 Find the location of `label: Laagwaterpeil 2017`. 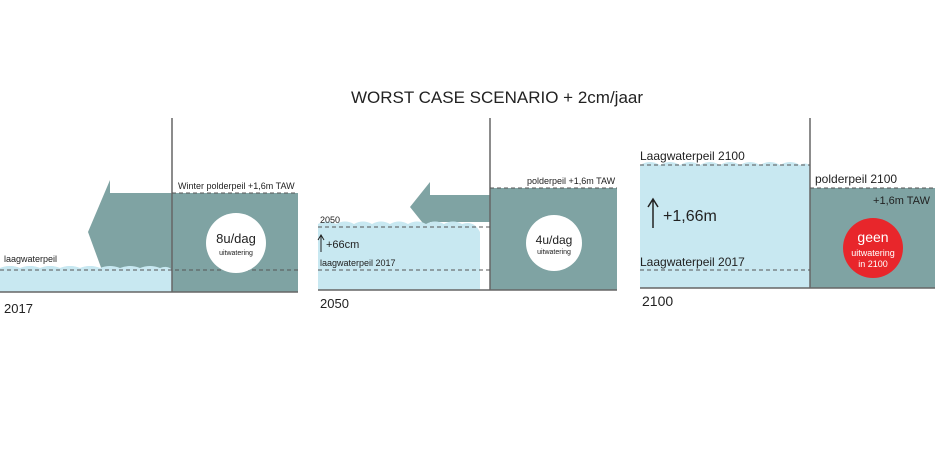

label: Laagwaterpeil 2017 is located at coordinates (692, 262).